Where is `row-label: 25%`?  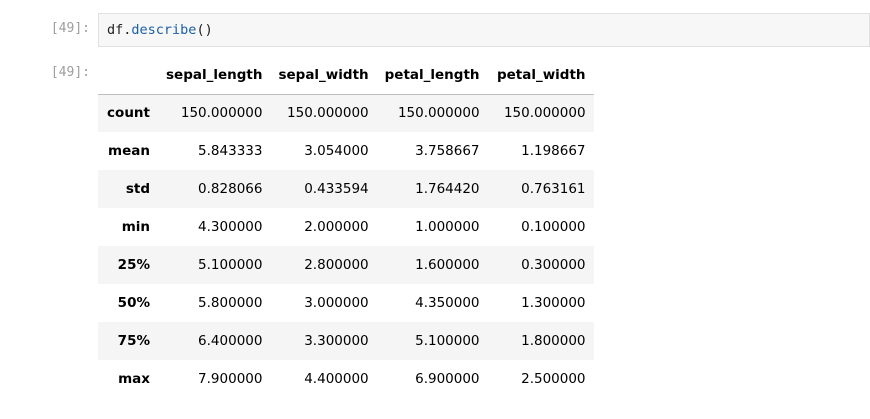 row-label: 25% is located at coordinates (133, 265).